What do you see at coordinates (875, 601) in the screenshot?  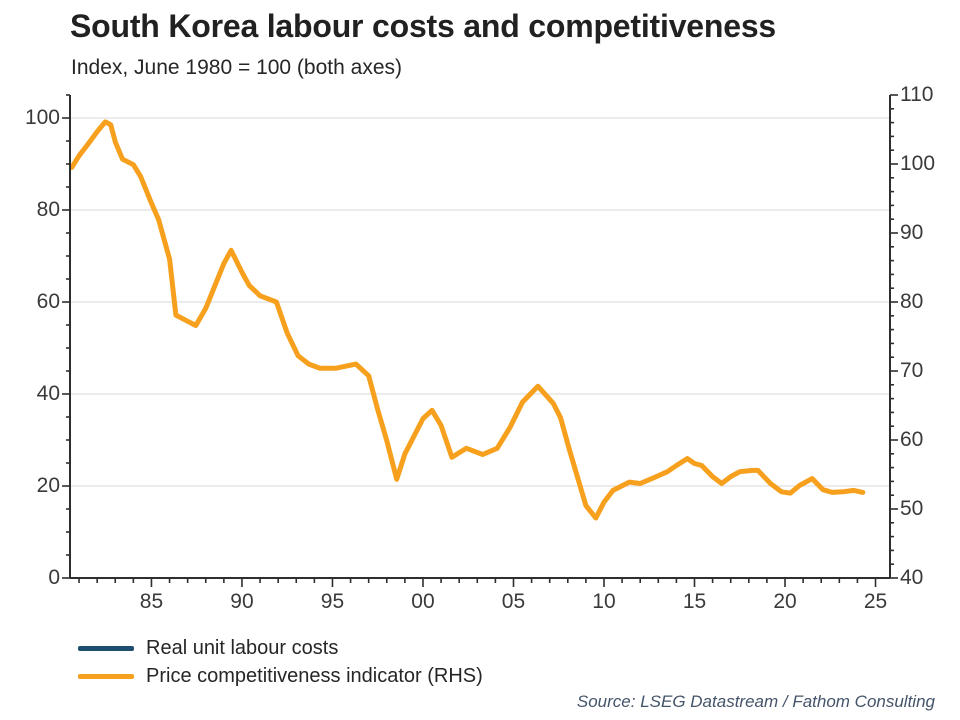 I see `x-axis-tick-label: 25` at bounding box center [875, 601].